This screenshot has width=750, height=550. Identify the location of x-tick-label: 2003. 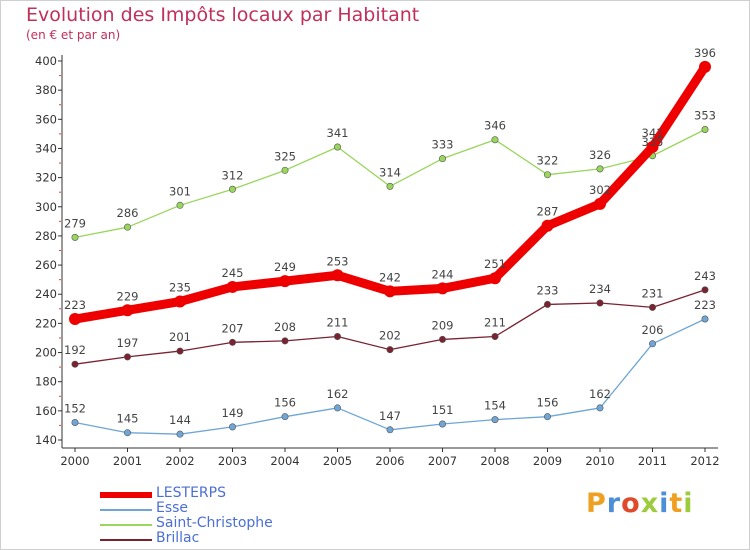
(232, 461).